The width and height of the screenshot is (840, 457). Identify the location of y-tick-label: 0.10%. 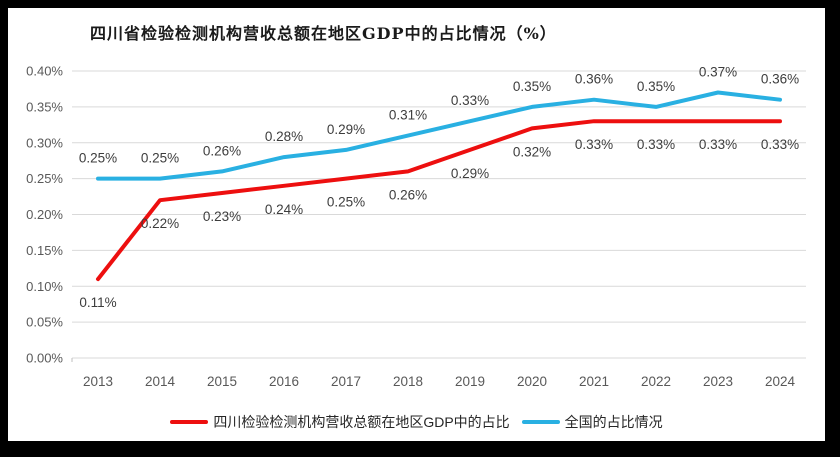
(44, 286).